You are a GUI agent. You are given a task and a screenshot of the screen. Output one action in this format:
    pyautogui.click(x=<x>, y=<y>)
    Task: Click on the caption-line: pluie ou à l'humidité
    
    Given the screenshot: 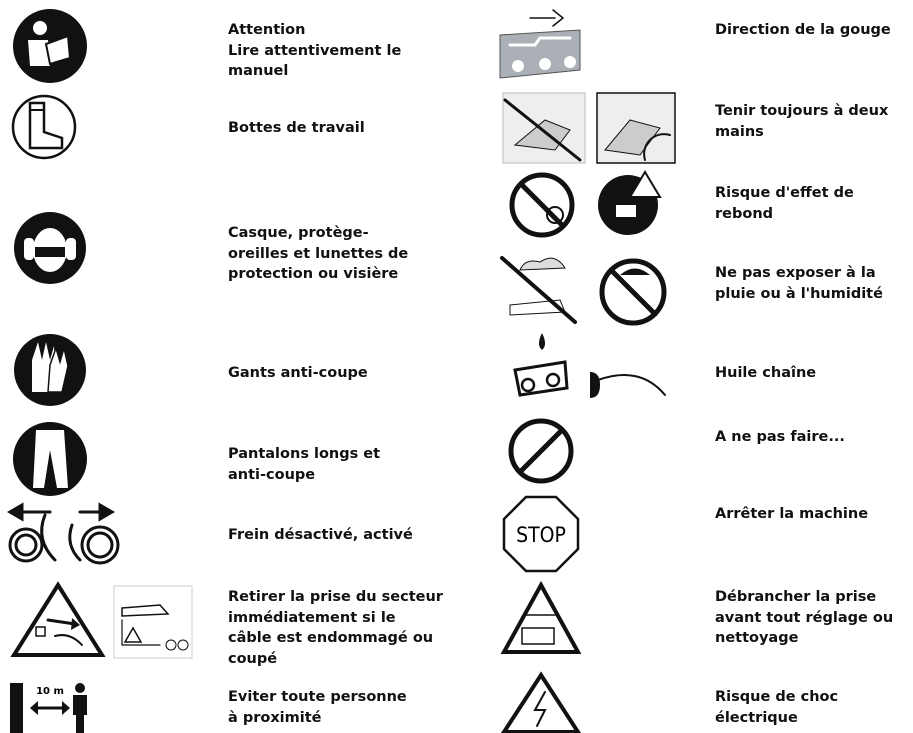 What is the action you would take?
    pyautogui.click(x=799, y=293)
    